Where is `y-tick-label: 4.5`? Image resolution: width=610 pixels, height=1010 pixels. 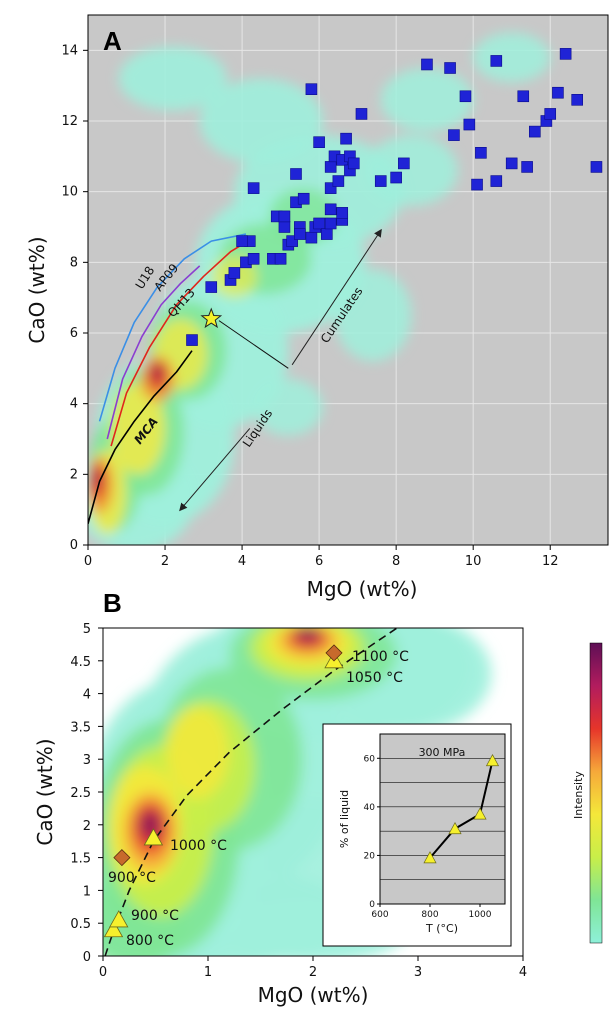
y-tick-label: 4.5 is located at coordinates (80, 662).